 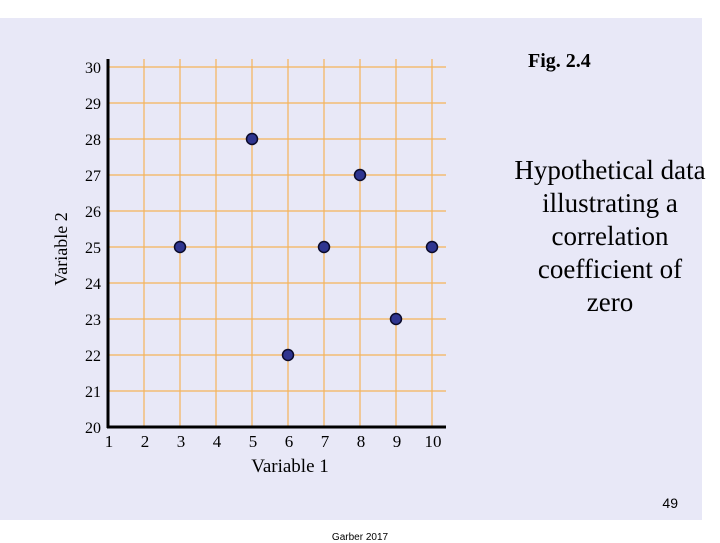 What do you see at coordinates (361, 441) in the screenshot?
I see `x-tick-label: 8` at bounding box center [361, 441].